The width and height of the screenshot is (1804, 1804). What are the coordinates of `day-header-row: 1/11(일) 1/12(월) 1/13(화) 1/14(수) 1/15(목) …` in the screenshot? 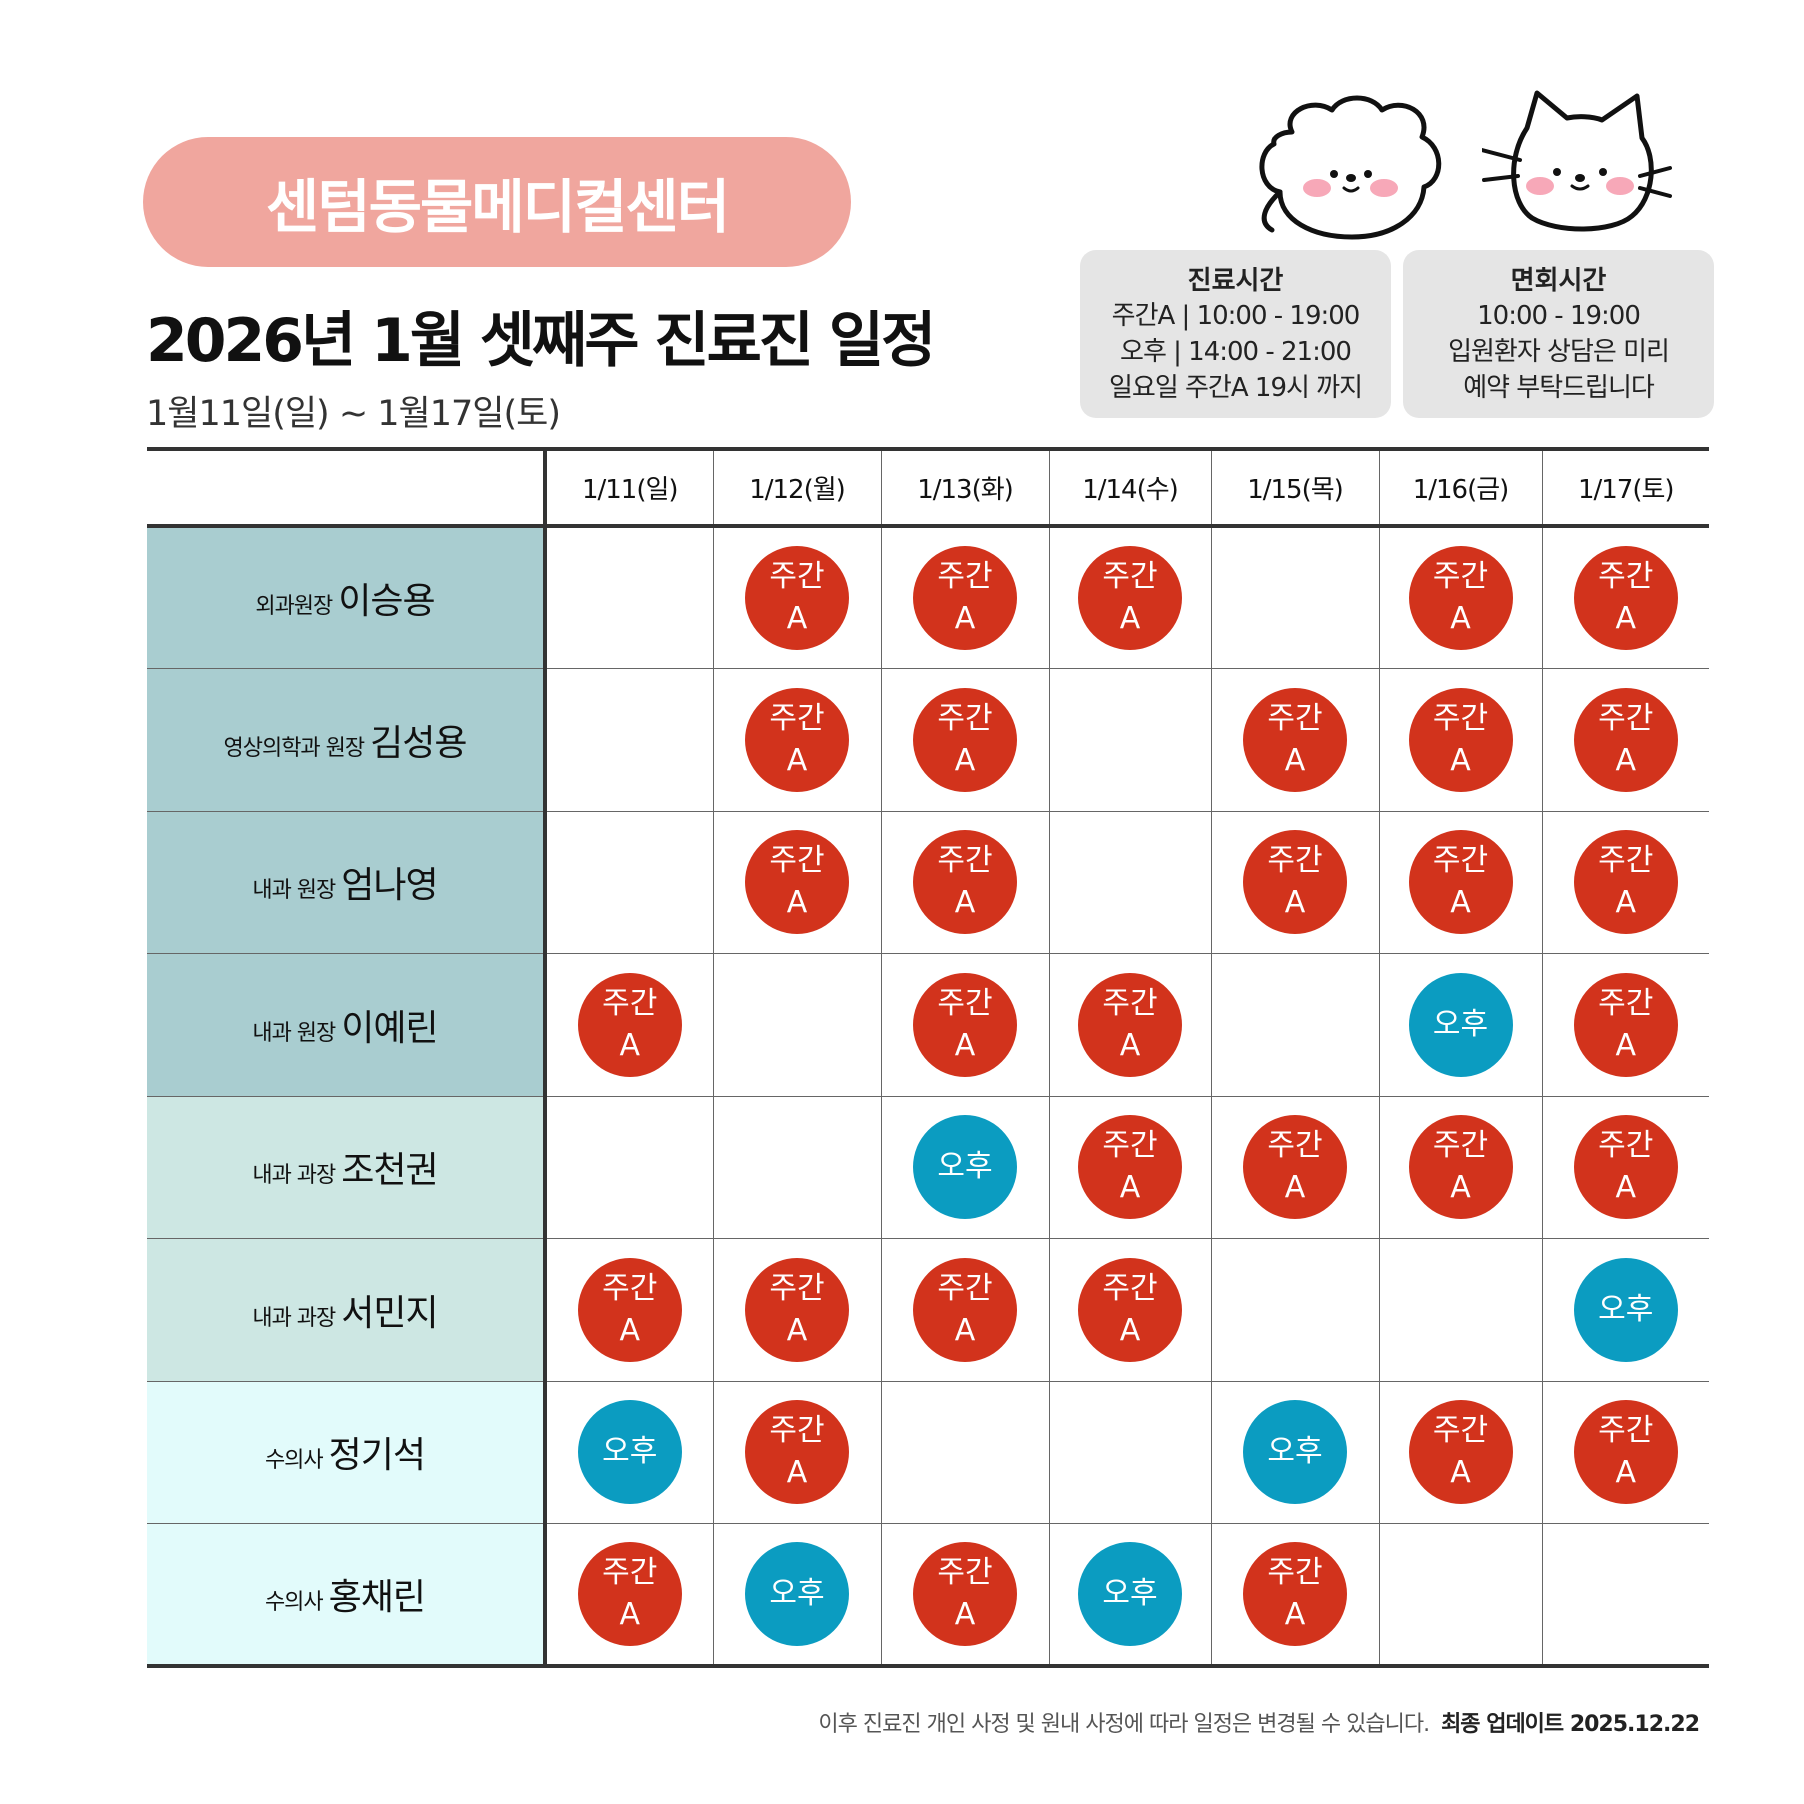 It's located at (928, 487).